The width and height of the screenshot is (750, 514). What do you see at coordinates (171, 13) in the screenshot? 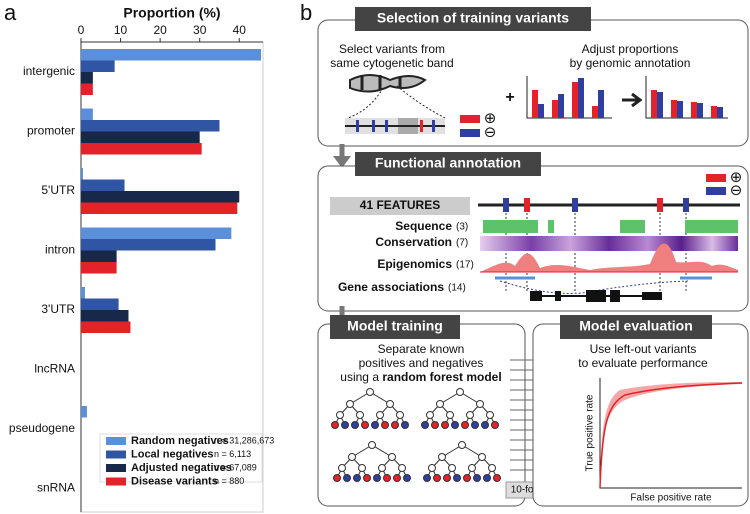
I see `x-axis-title: Proportion (%)` at bounding box center [171, 13].